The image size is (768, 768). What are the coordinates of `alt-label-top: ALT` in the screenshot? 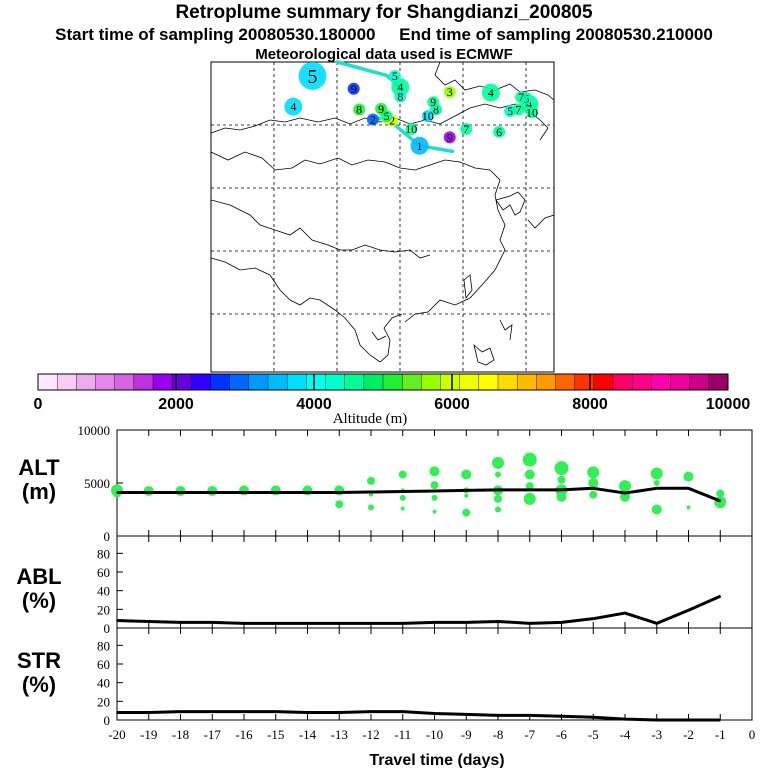 It's located at (39, 467).